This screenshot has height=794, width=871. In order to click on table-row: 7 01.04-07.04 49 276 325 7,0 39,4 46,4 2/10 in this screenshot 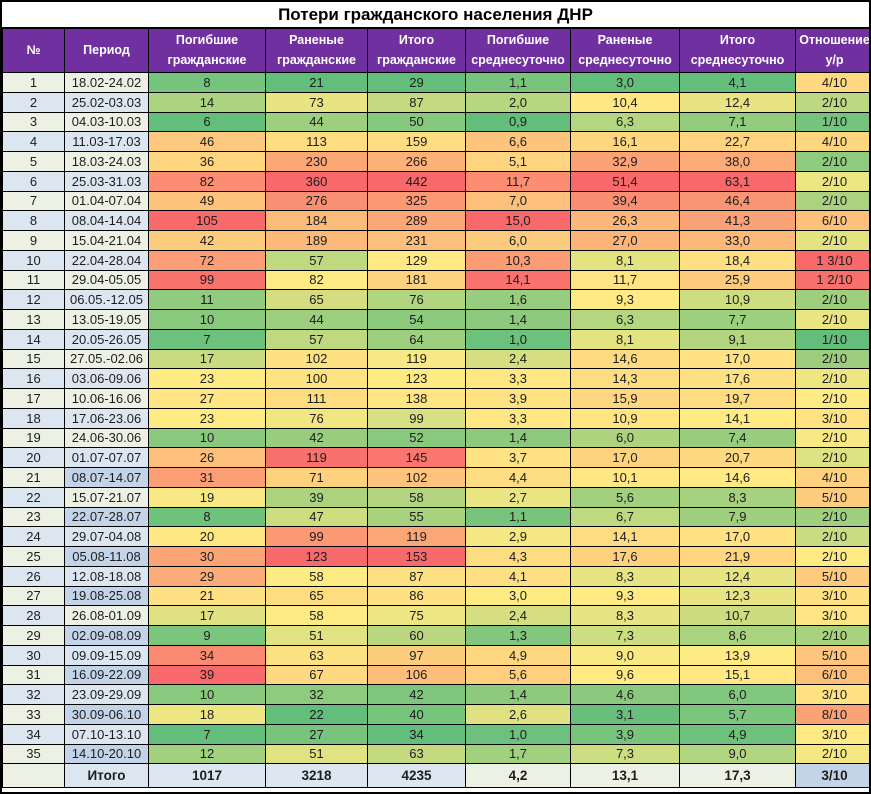, I will do `click(435, 201)`.